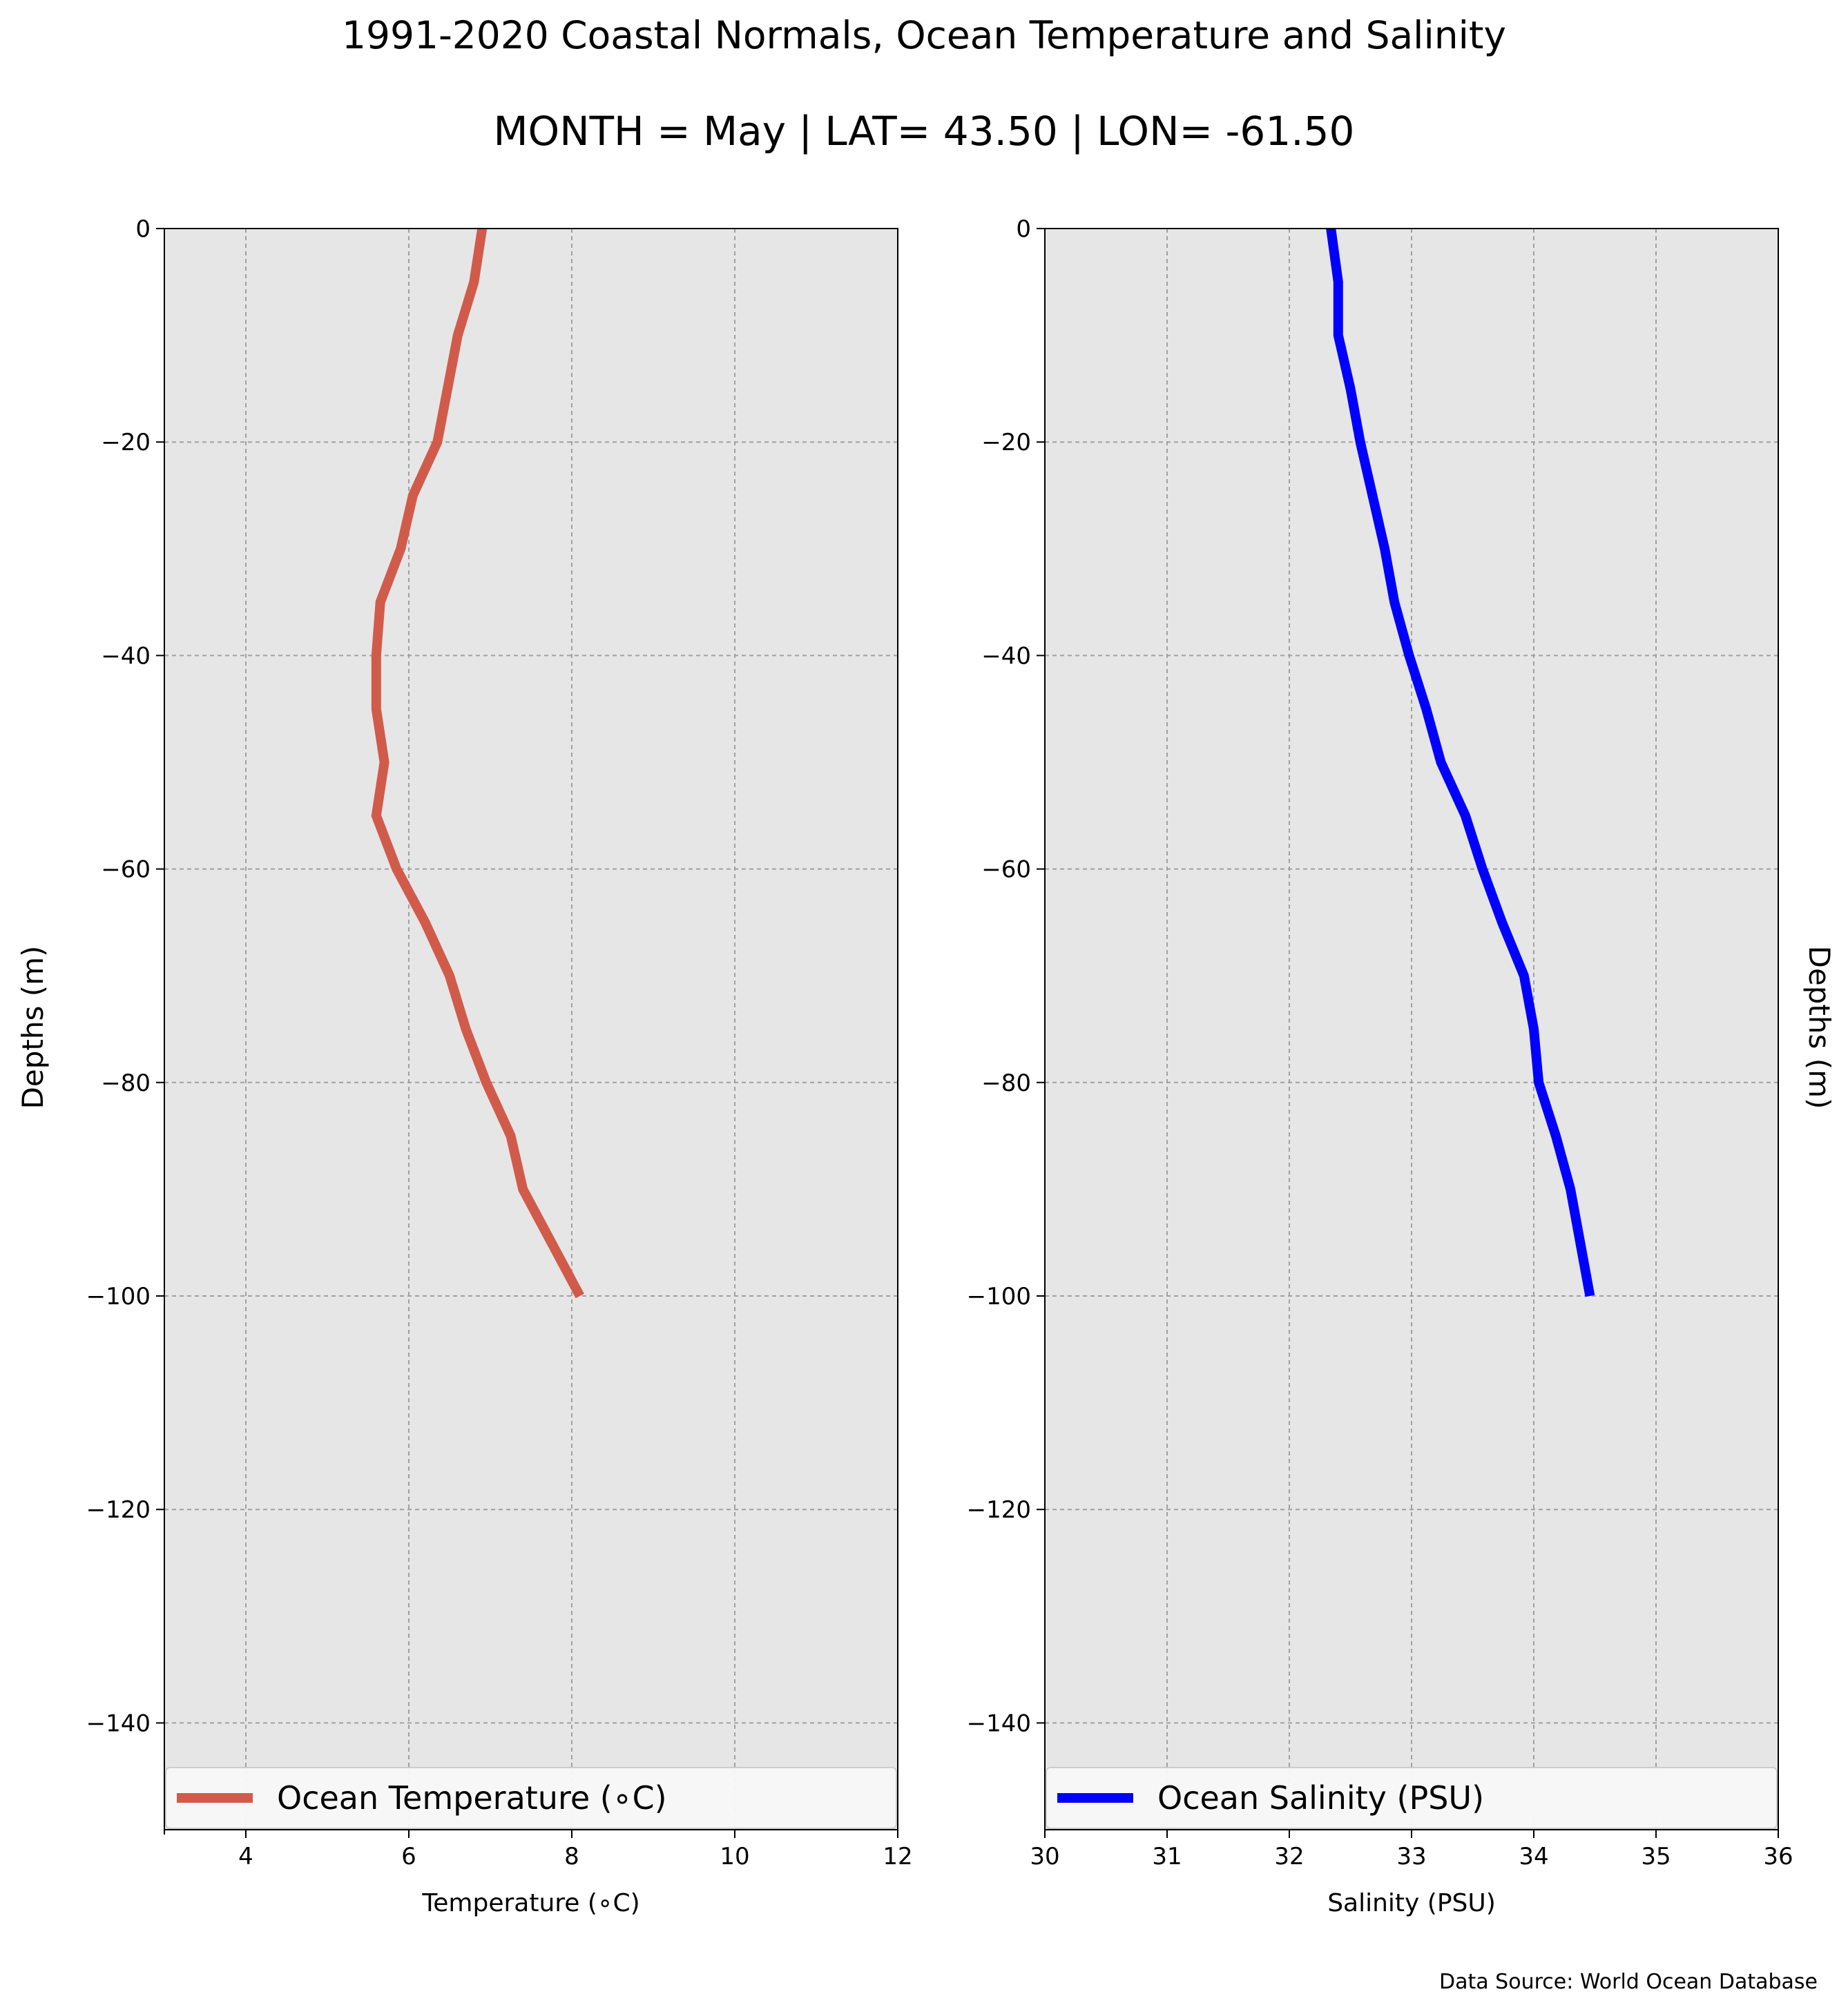 This screenshot has width=1848, height=2003. Describe the element at coordinates (1044, 1856) in the screenshot. I see `salinity-xtick-label-0: 30` at that location.